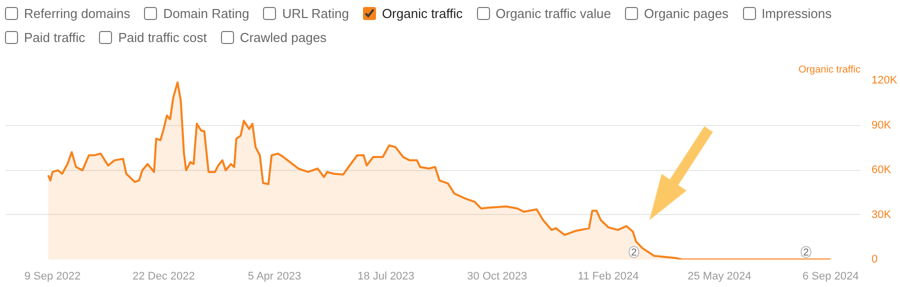 The width and height of the screenshot is (900, 287). What do you see at coordinates (275, 276) in the screenshot?
I see `x-tick-label: 5 Apr 2023` at bounding box center [275, 276].